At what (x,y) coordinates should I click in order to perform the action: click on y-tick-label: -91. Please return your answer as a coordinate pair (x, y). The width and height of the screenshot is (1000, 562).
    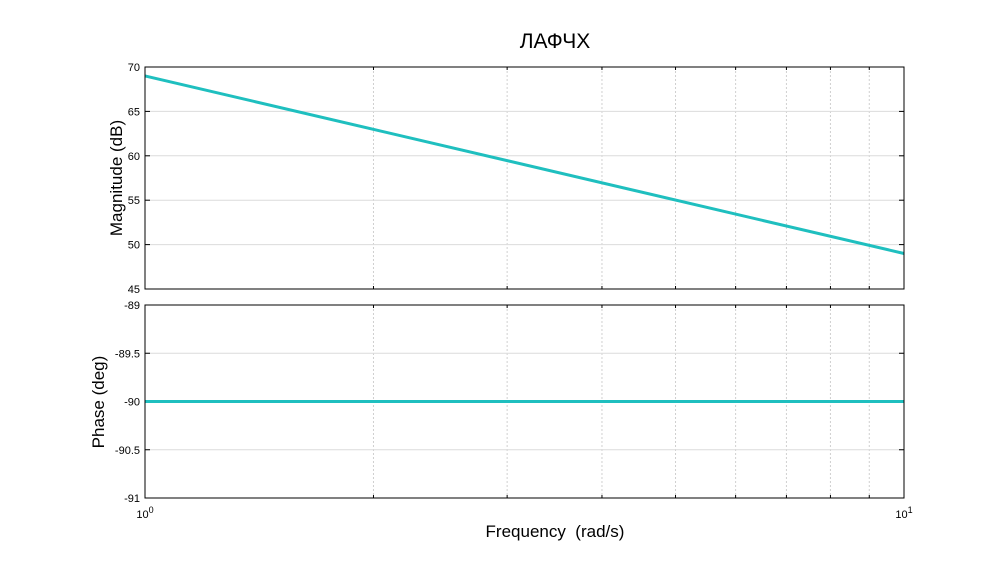
    Looking at the image, I should click on (132, 499).